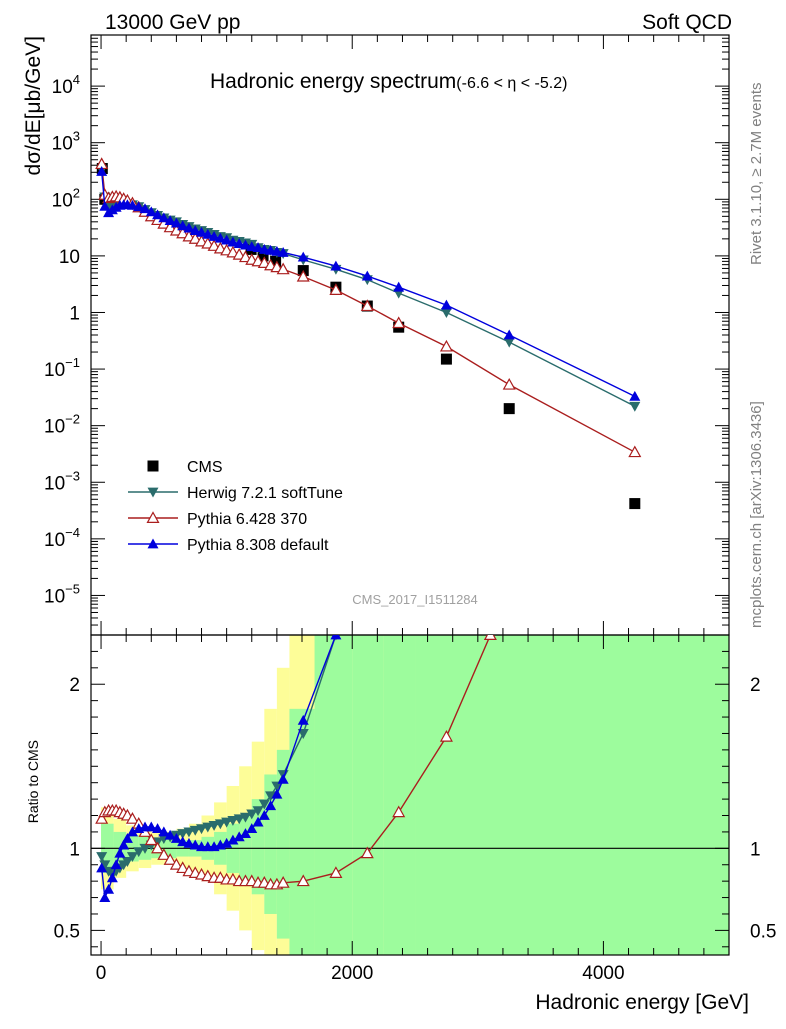 The width and height of the screenshot is (786, 1029). Describe the element at coordinates (642, 1002) in the screenshot. I see `x-axis-label: Hadronic energy [GeV]` at that location.